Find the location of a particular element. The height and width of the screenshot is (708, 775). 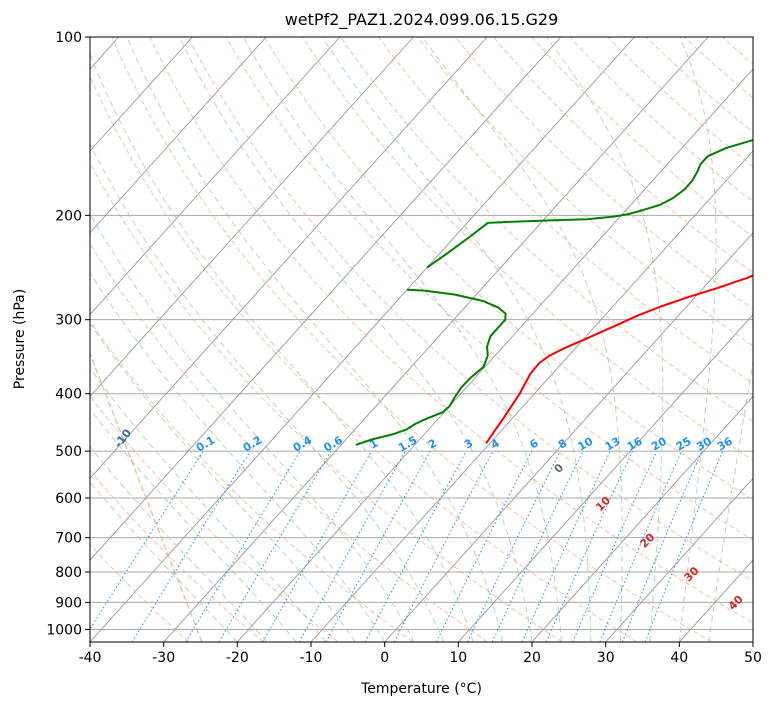

y-axis-label: Pressure (hPa) is located at coordinates (20, 339).